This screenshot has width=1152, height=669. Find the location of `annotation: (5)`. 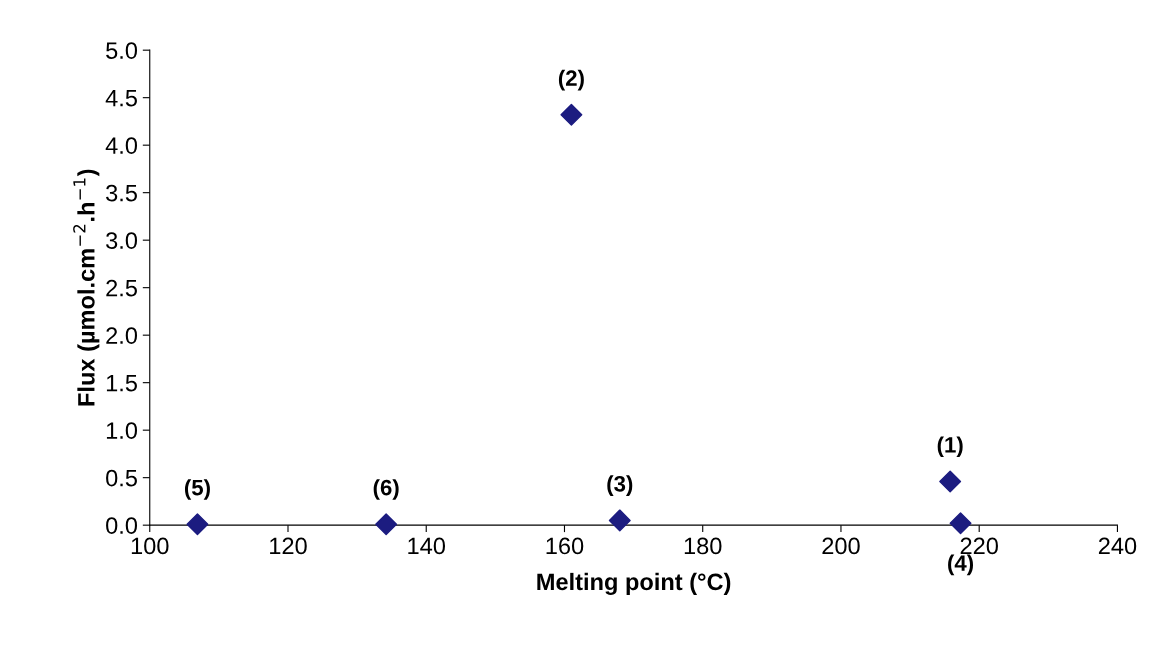

annotation: (5) is located at coordinates (197, 489).